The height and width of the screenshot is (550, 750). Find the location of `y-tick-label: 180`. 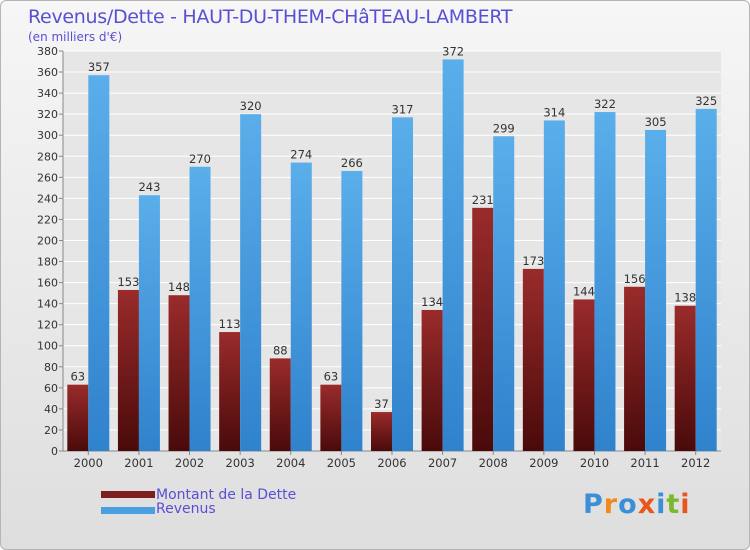

y-tick-label: 180 is located at coordinates (47, 262).